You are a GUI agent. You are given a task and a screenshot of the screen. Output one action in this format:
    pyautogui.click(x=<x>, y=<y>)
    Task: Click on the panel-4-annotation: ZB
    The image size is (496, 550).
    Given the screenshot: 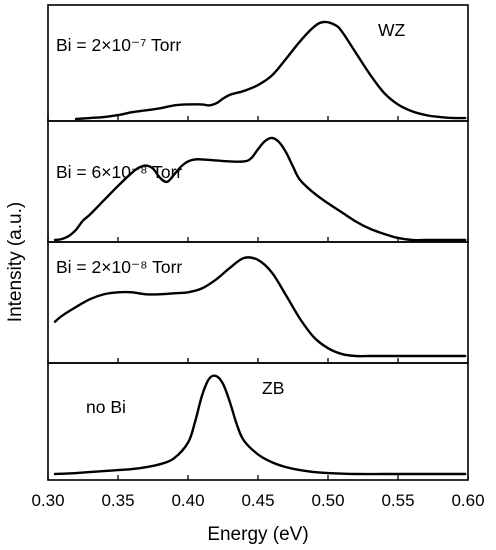 What is the action you would take?
    pyautogui.click(x=273, y=388)
    